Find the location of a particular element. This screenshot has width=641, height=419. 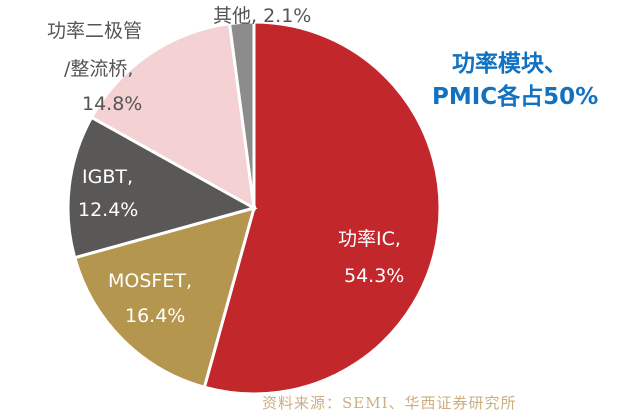

label-mosfet: MOSFET, is located at coordinates (150, 281).